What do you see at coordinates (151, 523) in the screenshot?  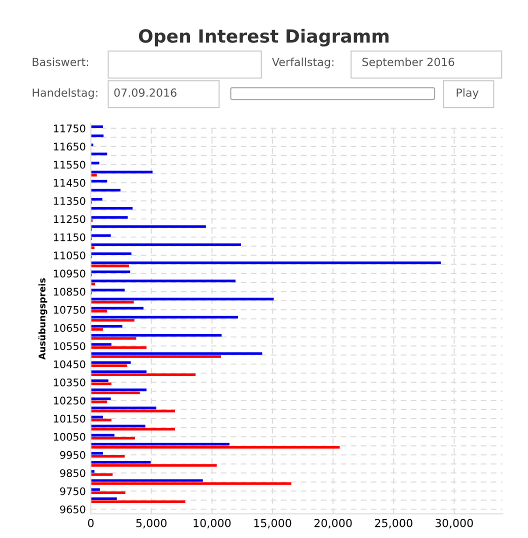 I see `x-tick-label: 5,000` at bounding box center [151, 523].